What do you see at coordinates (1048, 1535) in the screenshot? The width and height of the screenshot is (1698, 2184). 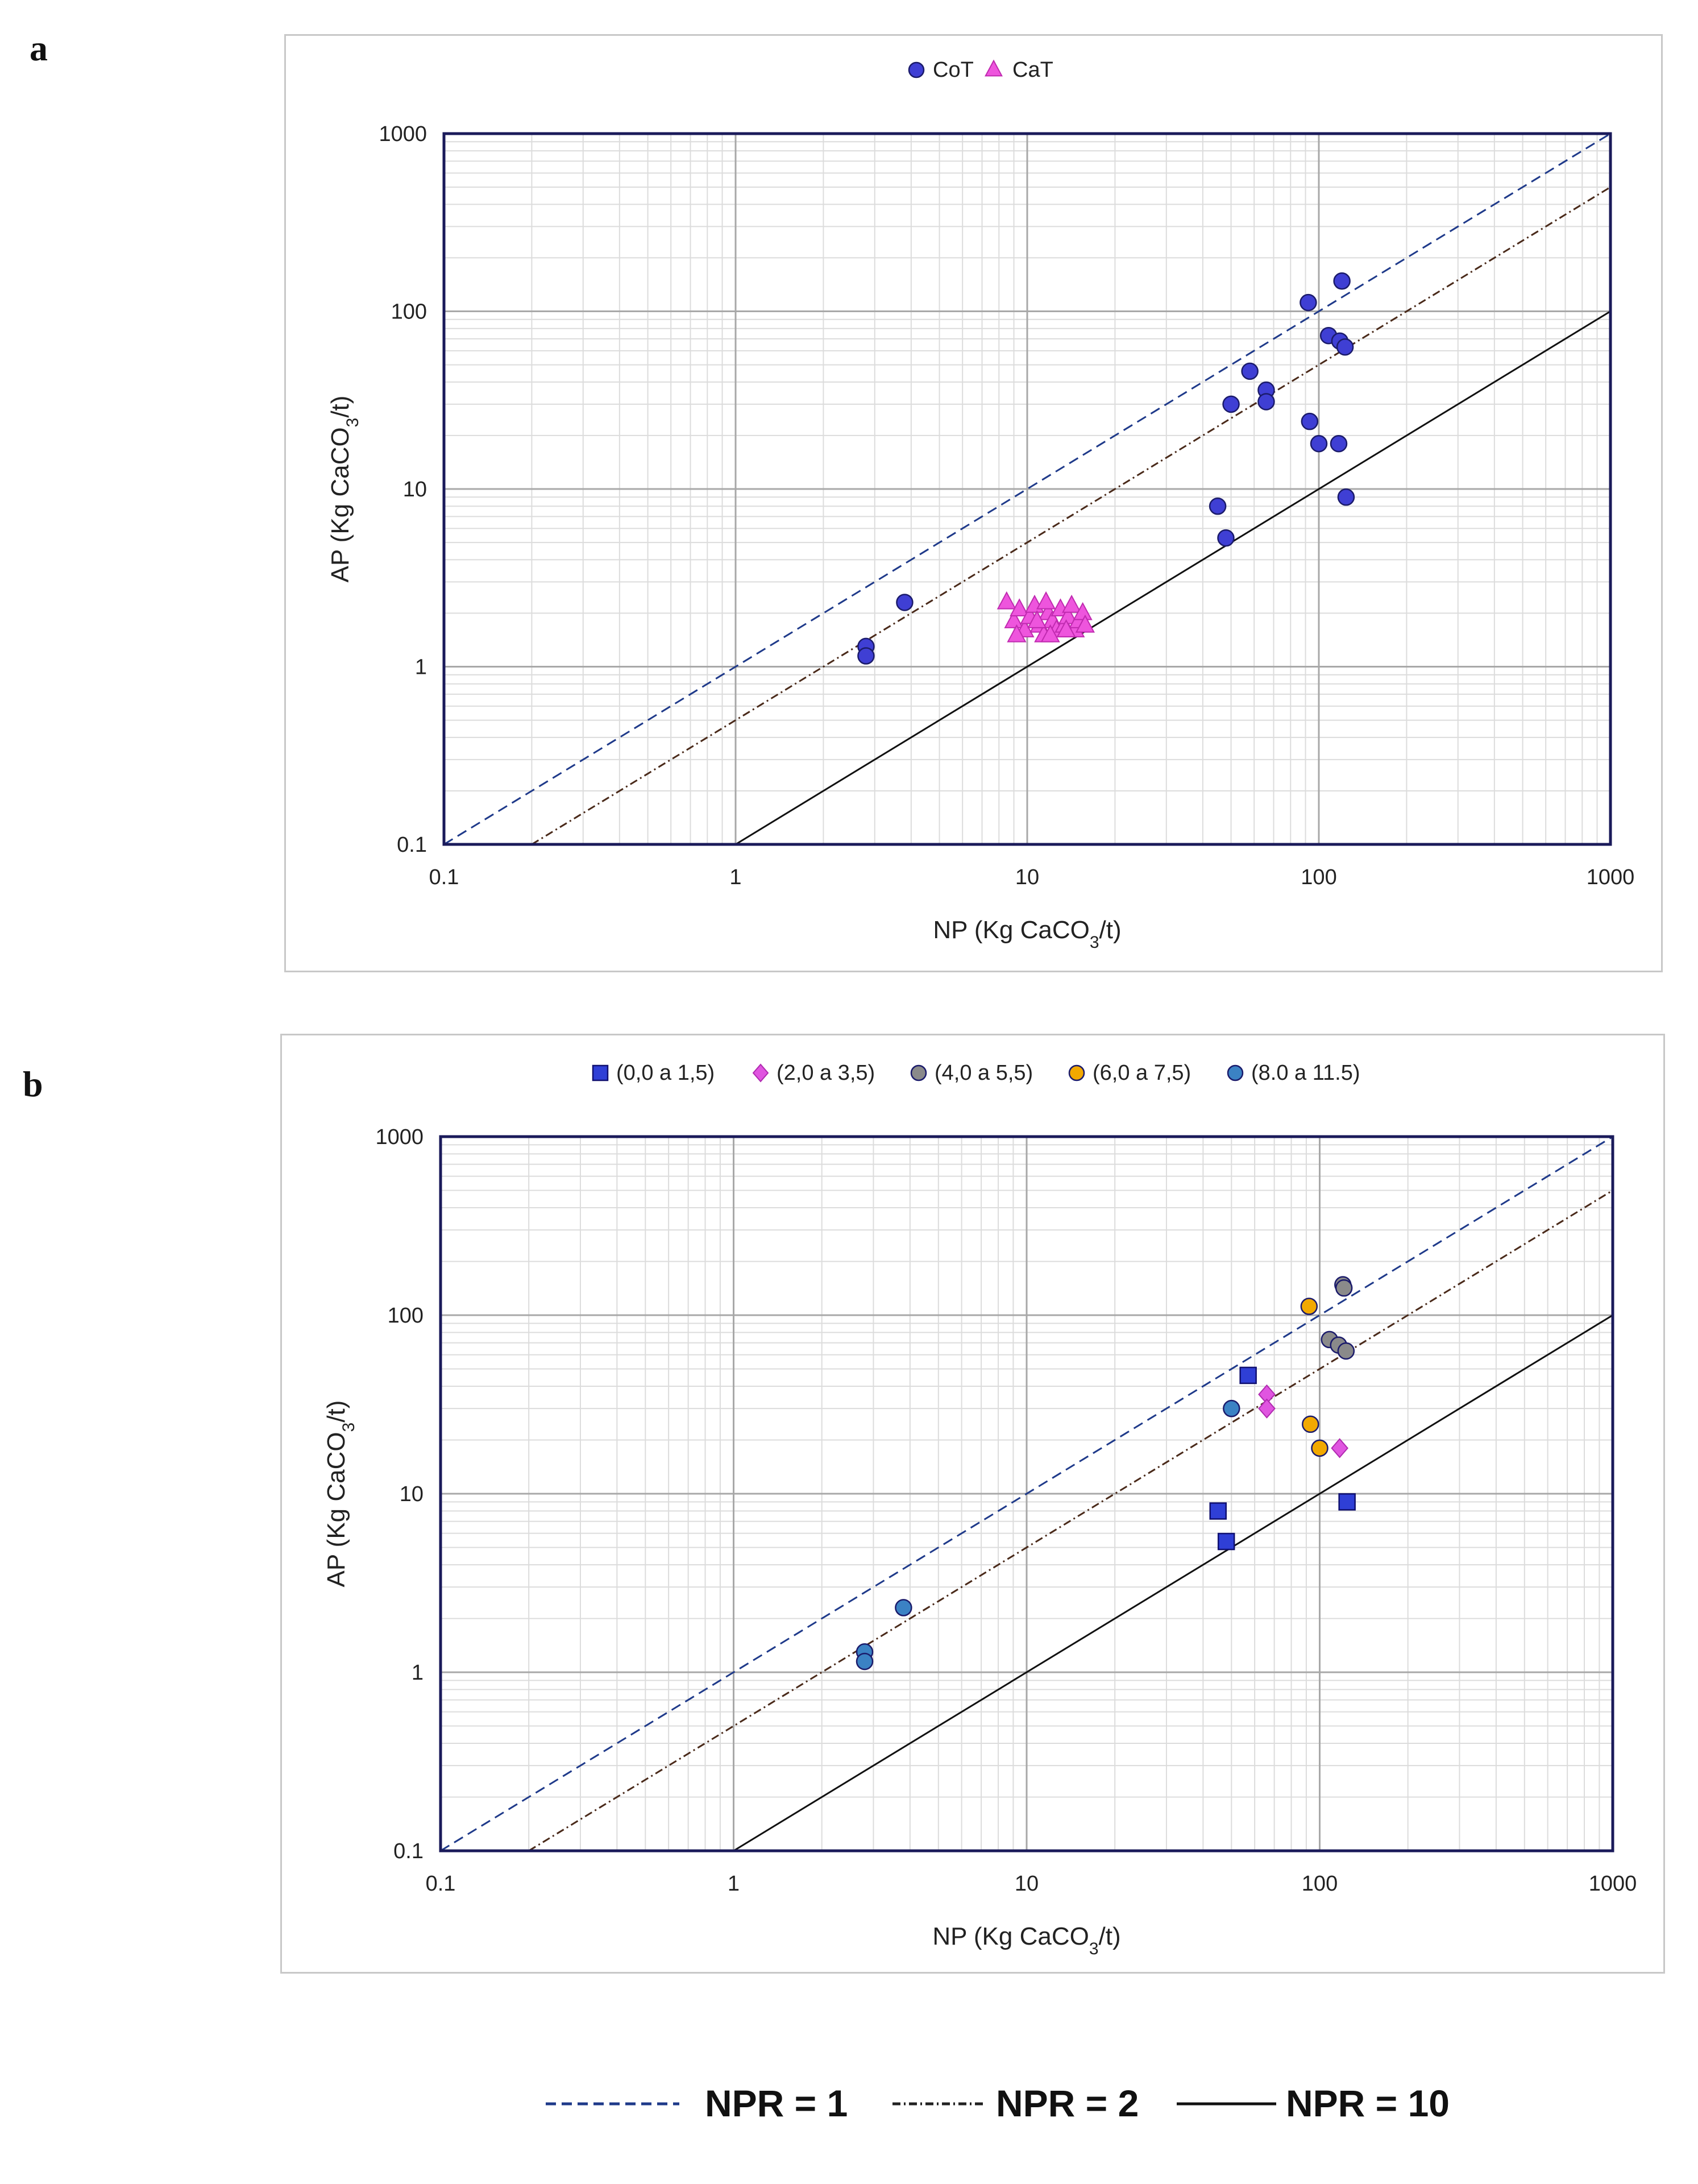 I see `series-(8.0 a 11.5)` at bounding box center [1048, 1535].